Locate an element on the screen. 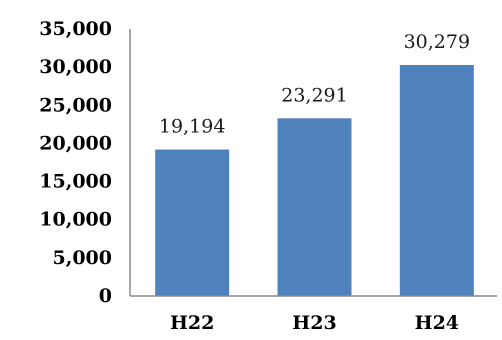 This screenshot has width=502, height=340. x-tick-label: H23 is located at coordinates (314, 323).